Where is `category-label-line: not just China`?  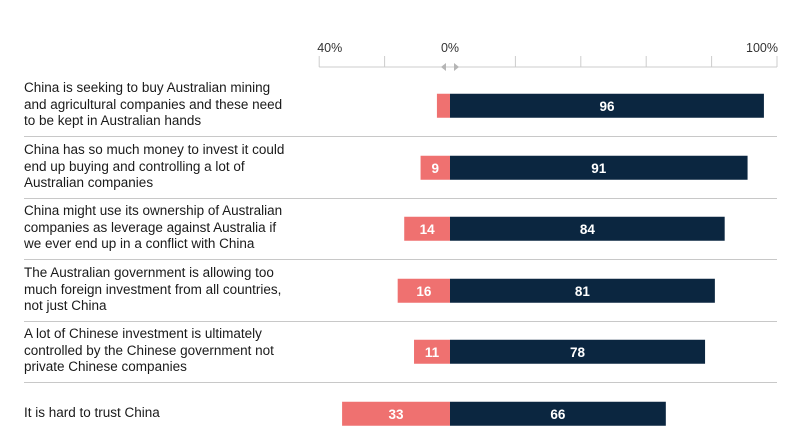
category-label-line: not just China is located at coordinates (65, 305).